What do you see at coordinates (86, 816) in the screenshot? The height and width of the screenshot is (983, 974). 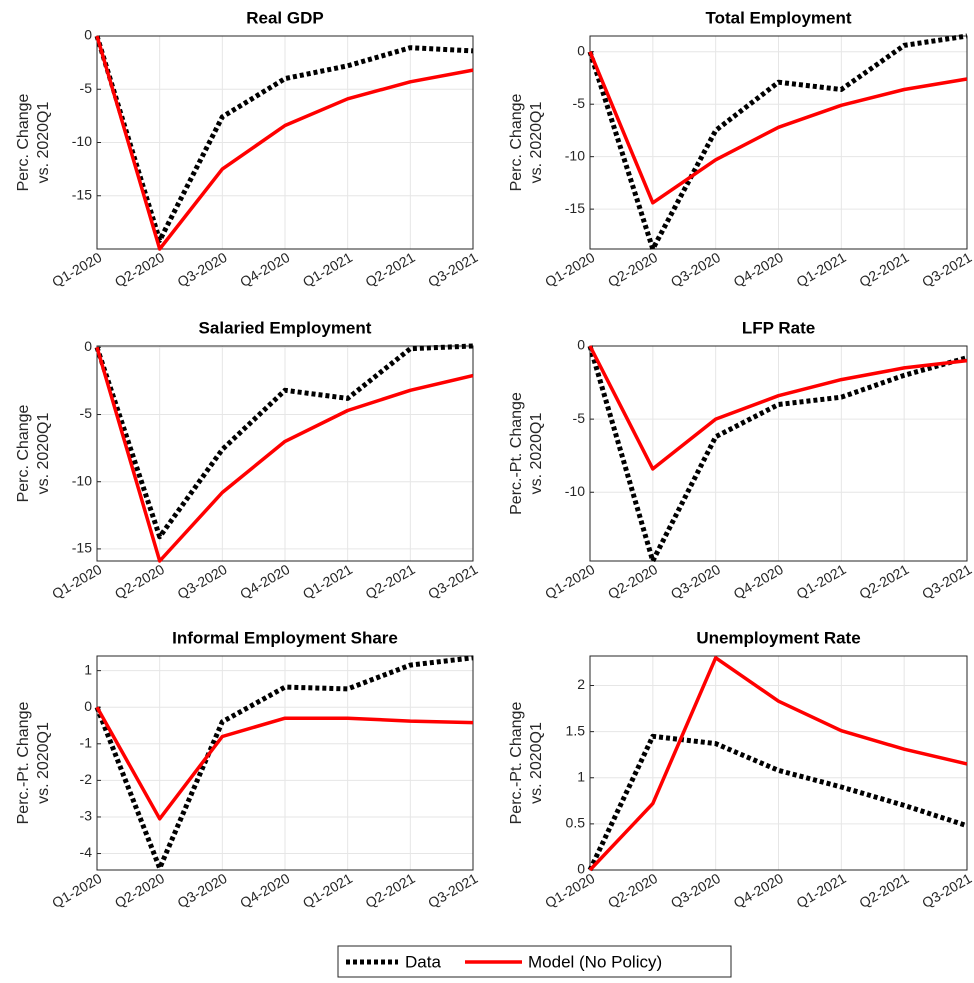 I see `y-tick-label: -3` at bounding box center [86, 816].